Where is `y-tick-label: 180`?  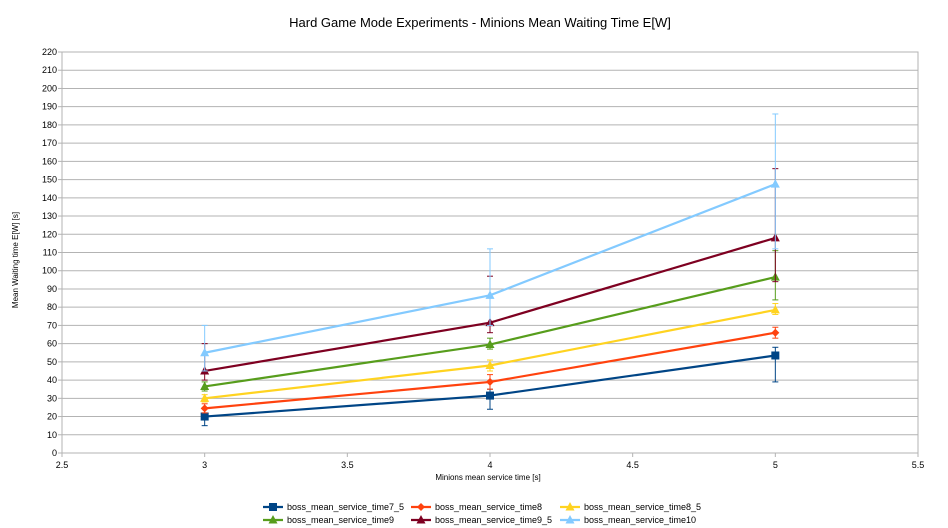
y-tick-label: 180 is located at coordinates (49, 125).